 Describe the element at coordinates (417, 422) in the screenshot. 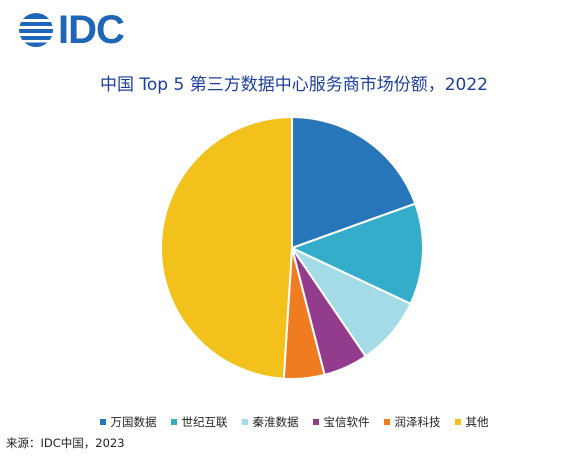

I see `legend-label: 润泽科技` at that location.